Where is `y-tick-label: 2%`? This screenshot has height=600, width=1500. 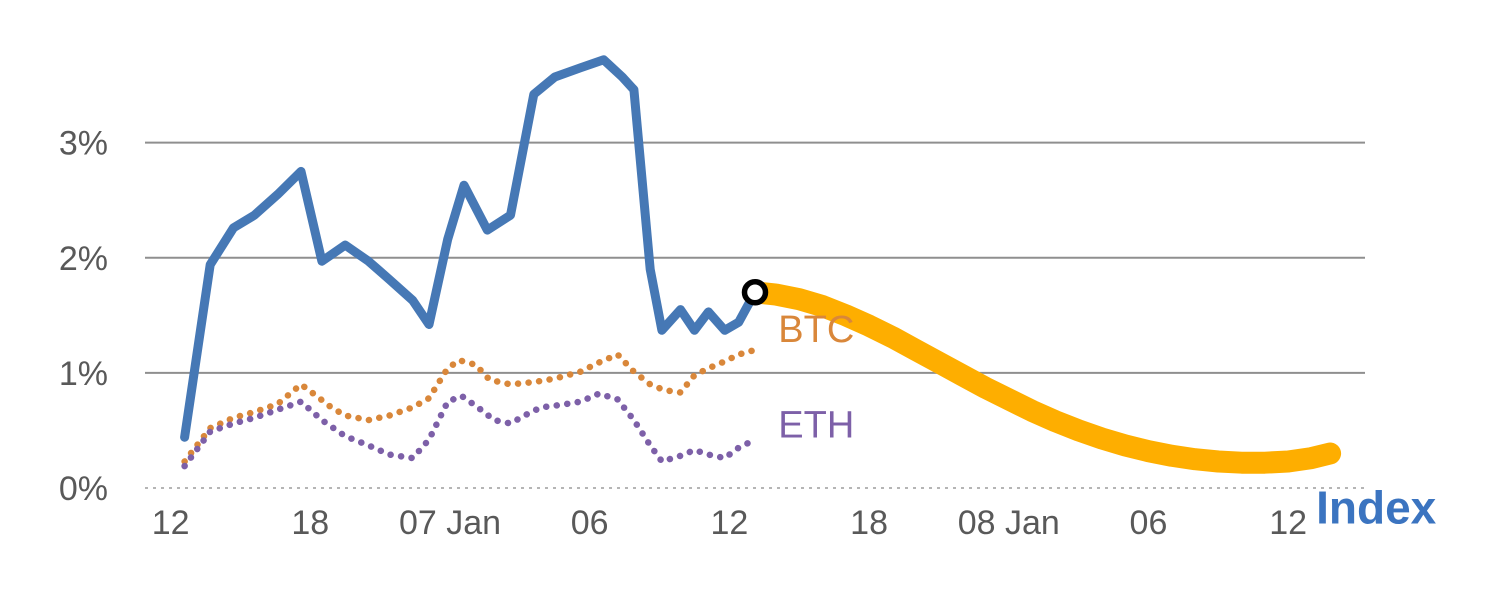 y-tick-label: 2% is located at coordinates (83, 259).